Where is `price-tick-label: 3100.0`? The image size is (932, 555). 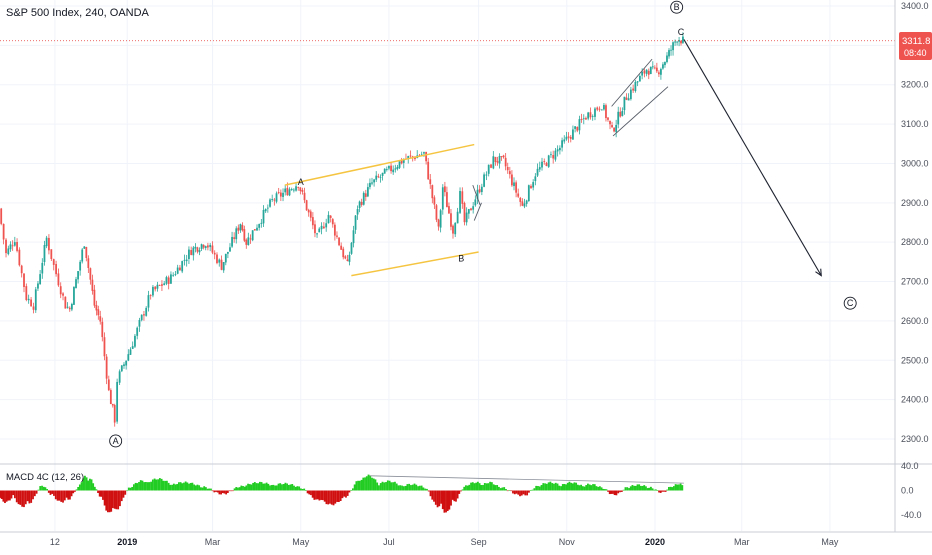 price-tick-label: 3100.0 is located at coordinates (915, 124).